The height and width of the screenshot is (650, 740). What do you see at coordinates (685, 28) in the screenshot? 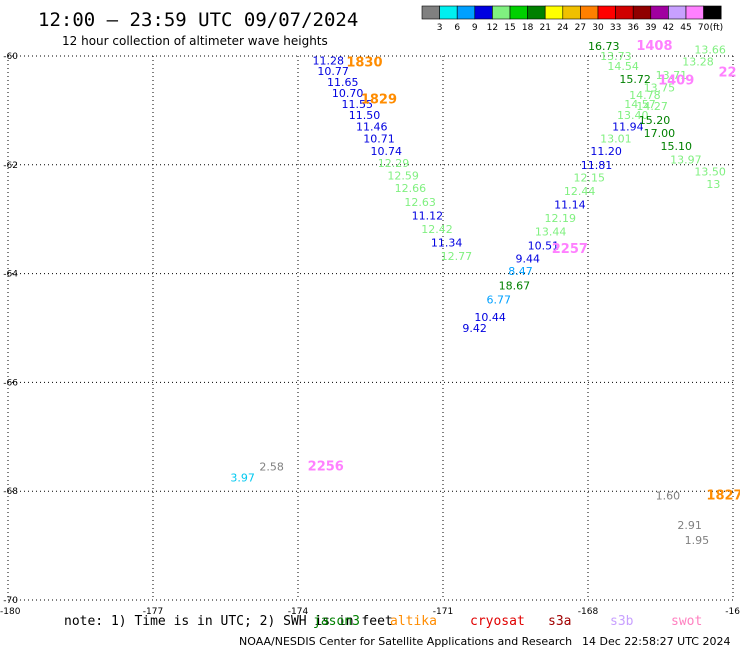
I see `colorbar-label: 45` at bounding box center [685, 28].